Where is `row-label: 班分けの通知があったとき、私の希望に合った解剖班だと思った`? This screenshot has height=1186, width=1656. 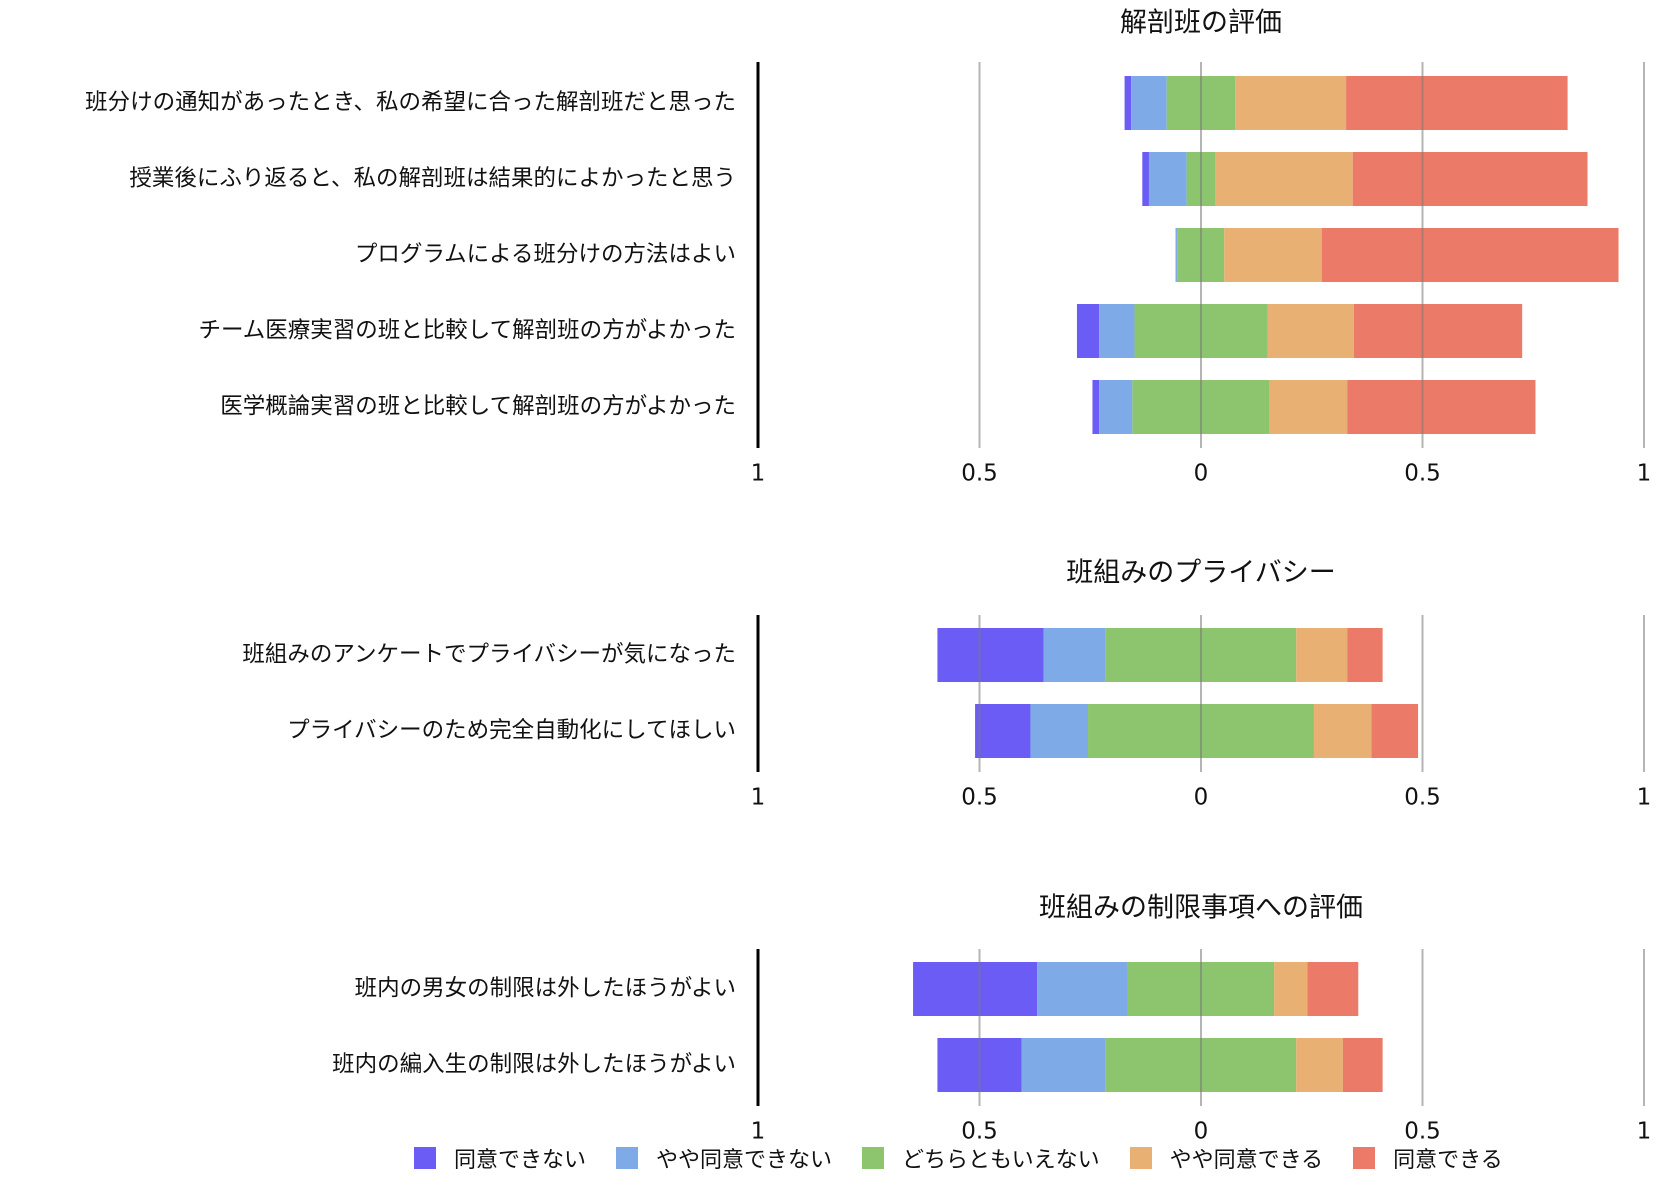 row-label: 班分けの通知があったとき、私の希望に合った解剖班だと思った is located at coordinates (410, 103).